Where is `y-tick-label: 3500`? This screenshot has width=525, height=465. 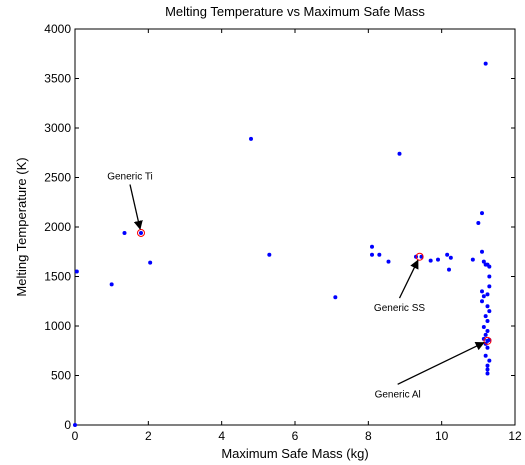
y-tick-label: 3500 is located at coordinates (57, 79).